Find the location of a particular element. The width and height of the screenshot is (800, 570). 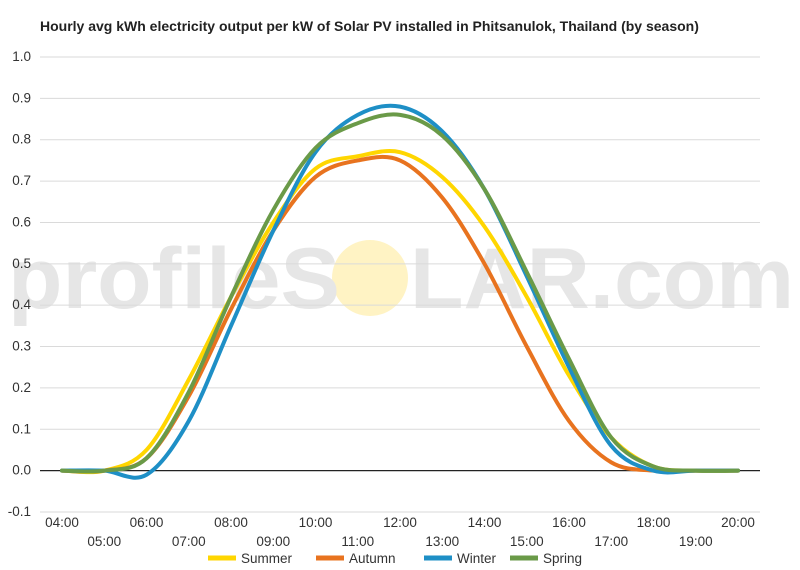

legend-label-spring: Spring is located at coordinates (562, 558).